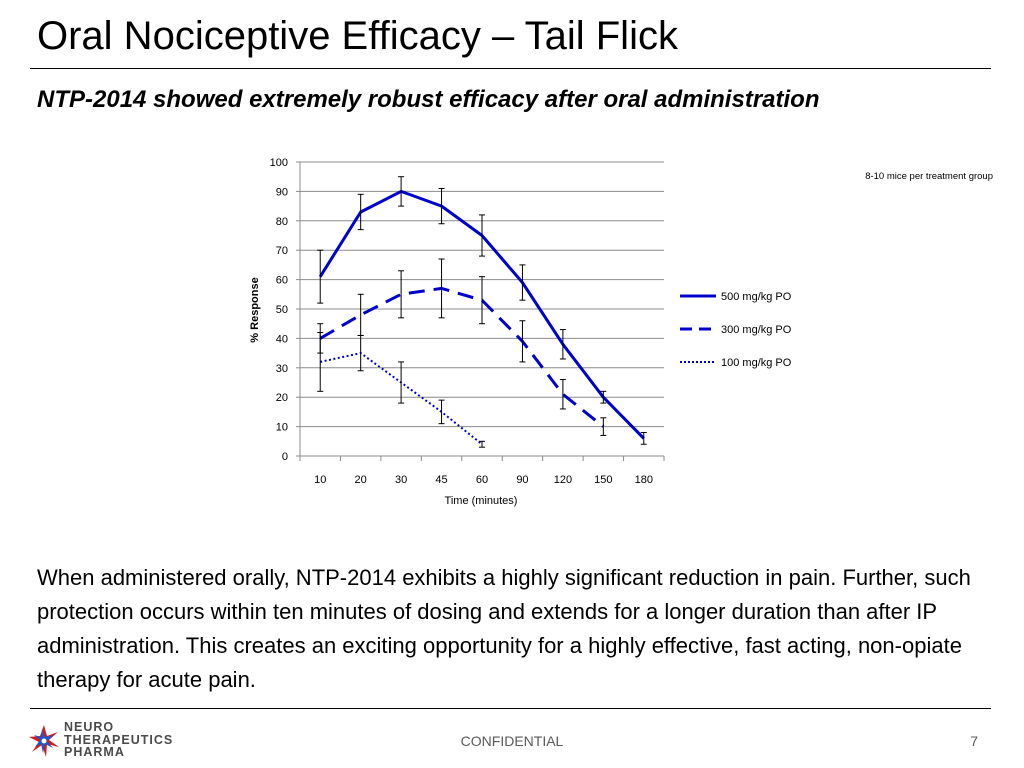 This screenshot has width=1024, height=768. I want to click on x-tick-label: 30, so click(401, 480).